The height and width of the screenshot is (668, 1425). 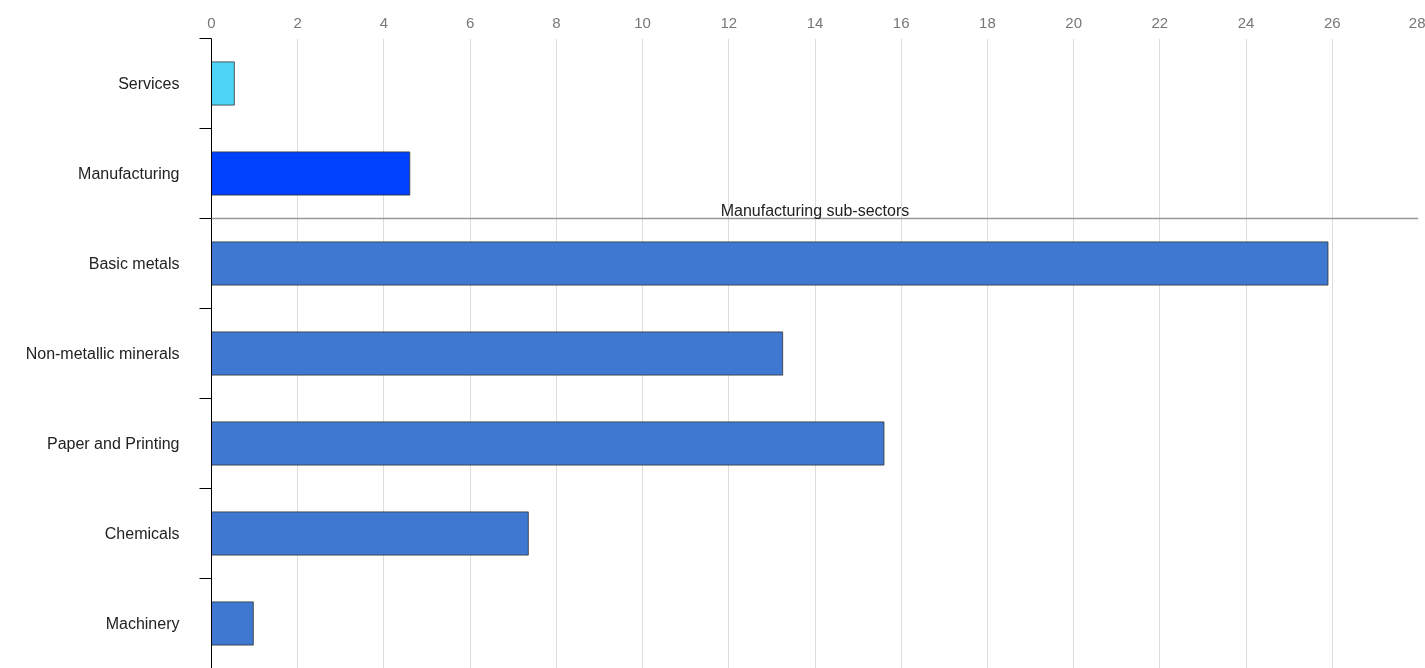 I want to click on y-tick-label: Basic metals, so click(x=134, y=263).